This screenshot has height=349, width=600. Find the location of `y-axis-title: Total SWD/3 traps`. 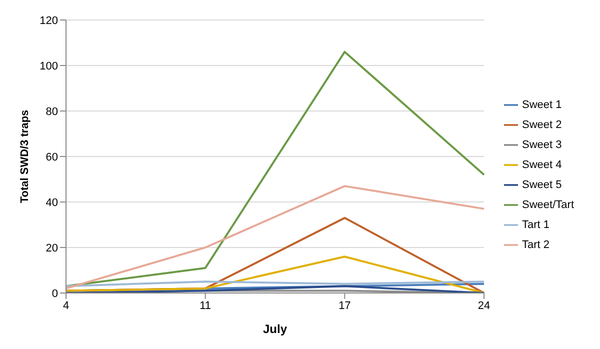

y-axis-title: Total SWD/3 traps is located at coordinates (24, 157).